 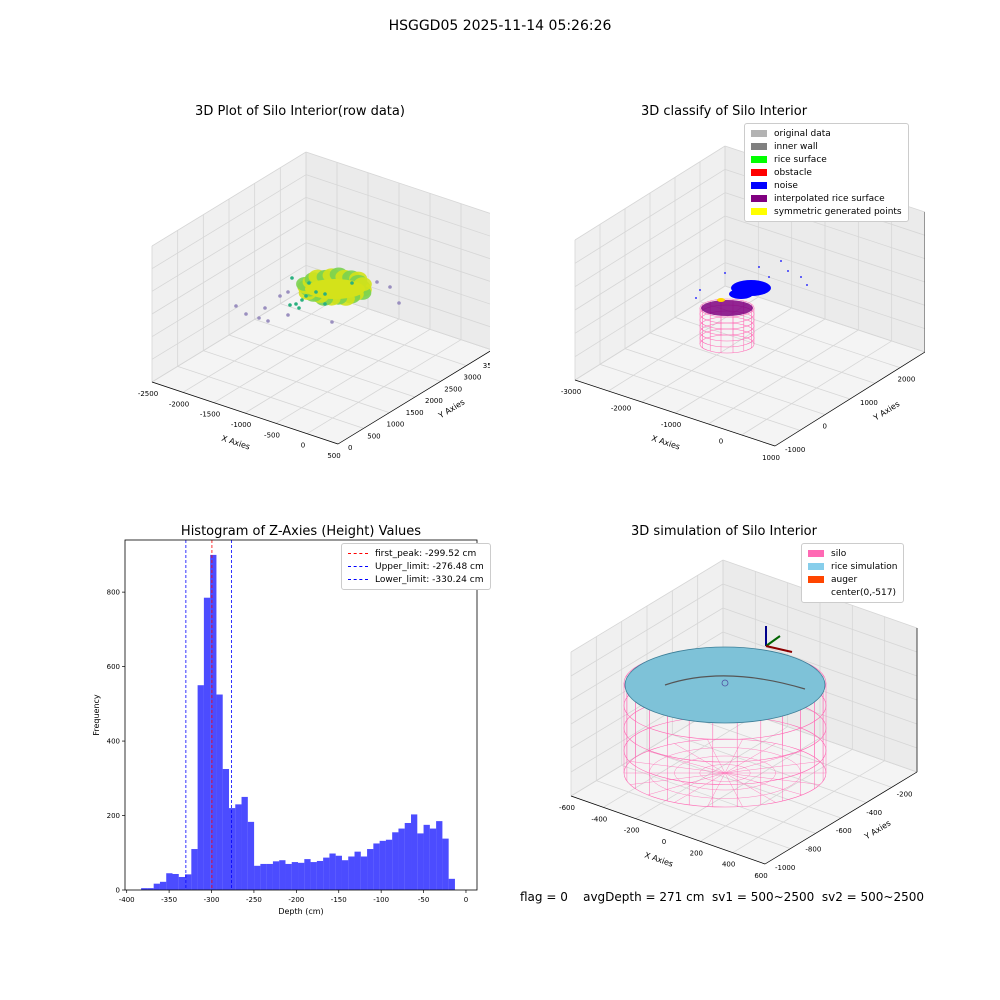 I want to click on histogram-y-tick-label: 200, so click(x=113, y=816).